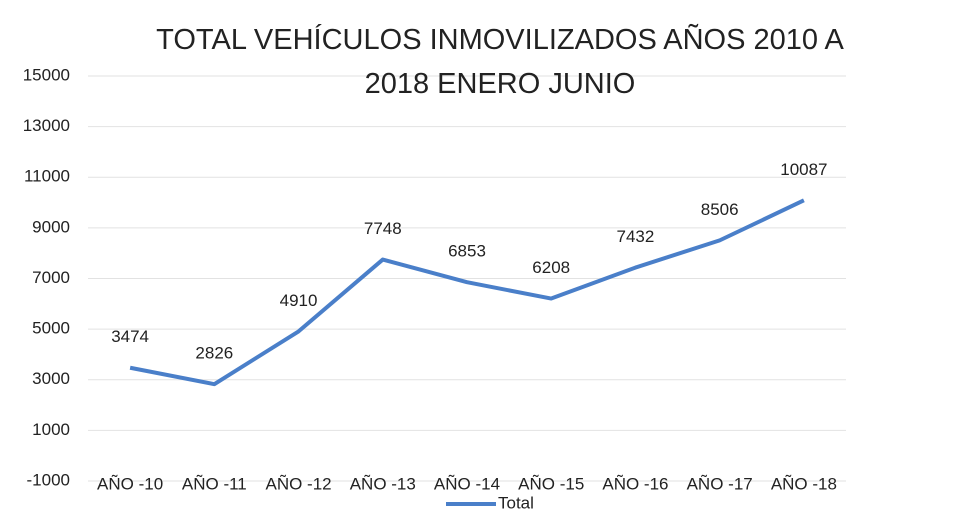 The image size is (964, 516). I want to click on data-label: 7432, so click(636, 236).